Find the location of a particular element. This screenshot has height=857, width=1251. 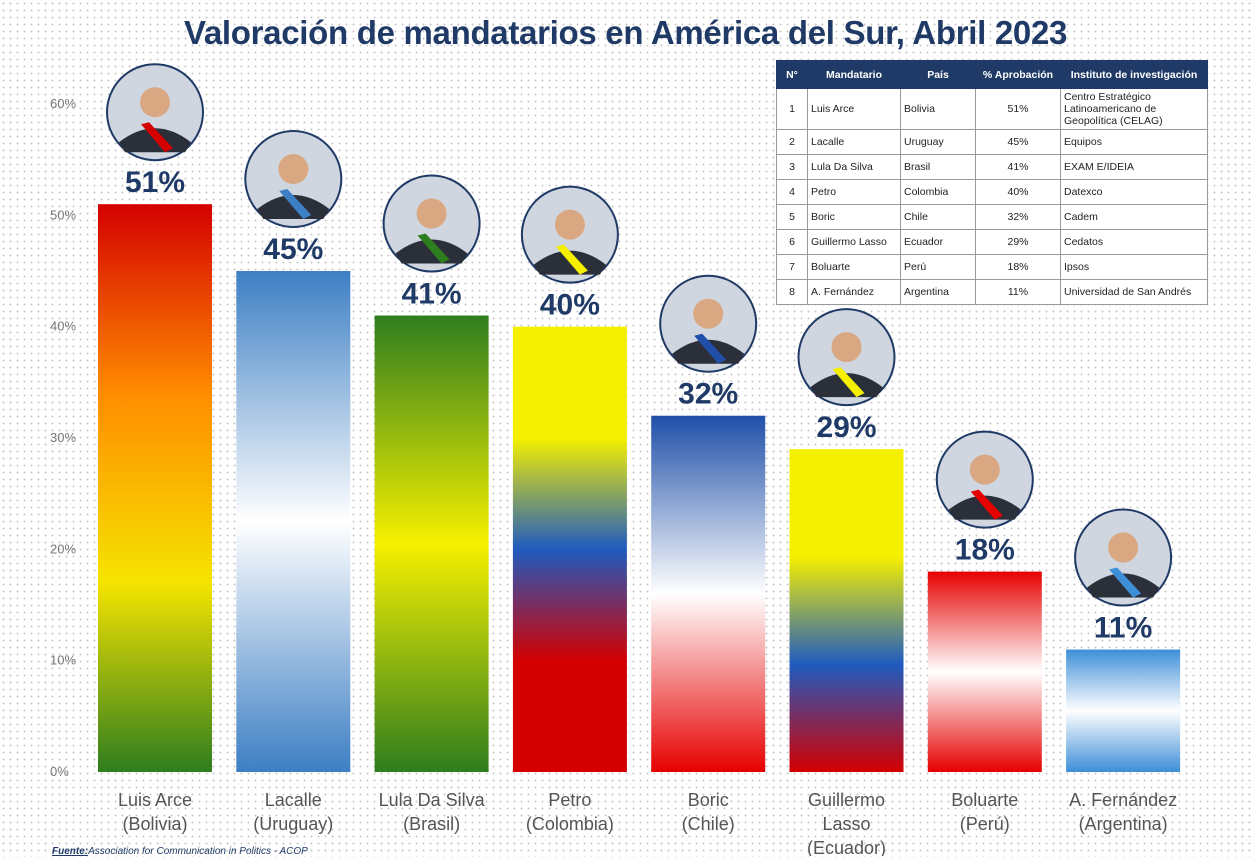

category-label: Luis Arce is located at coordinates (155, 800).